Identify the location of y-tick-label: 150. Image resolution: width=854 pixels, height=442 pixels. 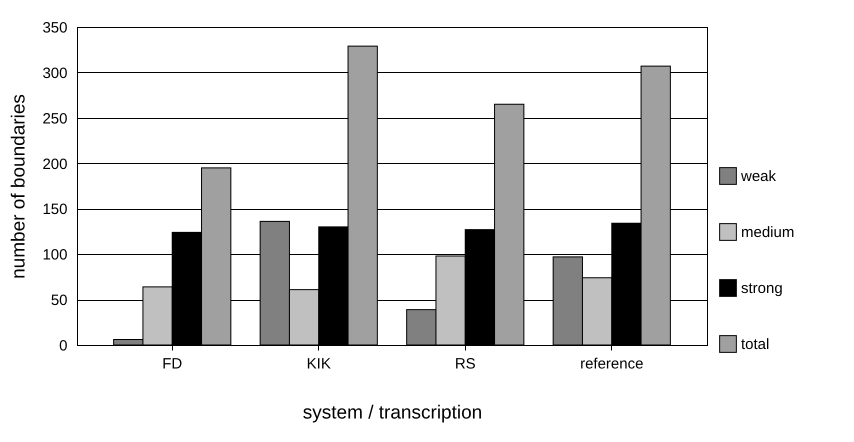
(55, 209).